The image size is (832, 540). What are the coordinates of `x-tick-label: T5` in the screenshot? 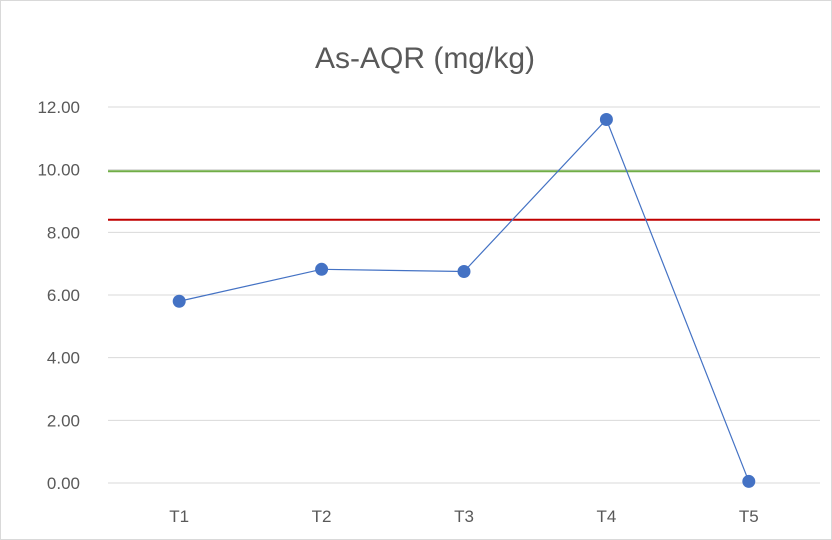 It's located at (749, 516).